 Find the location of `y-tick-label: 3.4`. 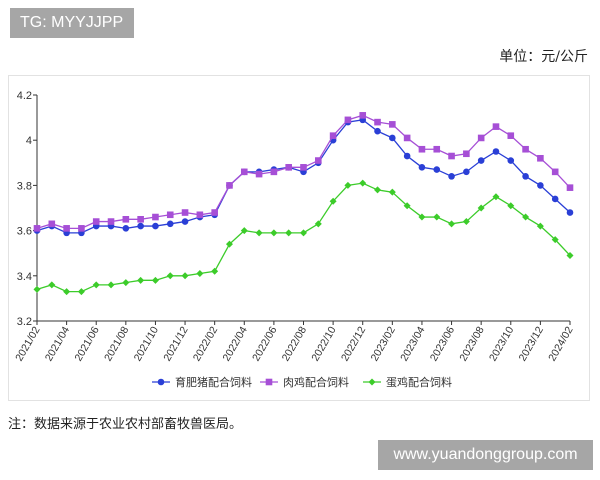

y-tick-label: 3.4 is located at coordinates (24, 277).